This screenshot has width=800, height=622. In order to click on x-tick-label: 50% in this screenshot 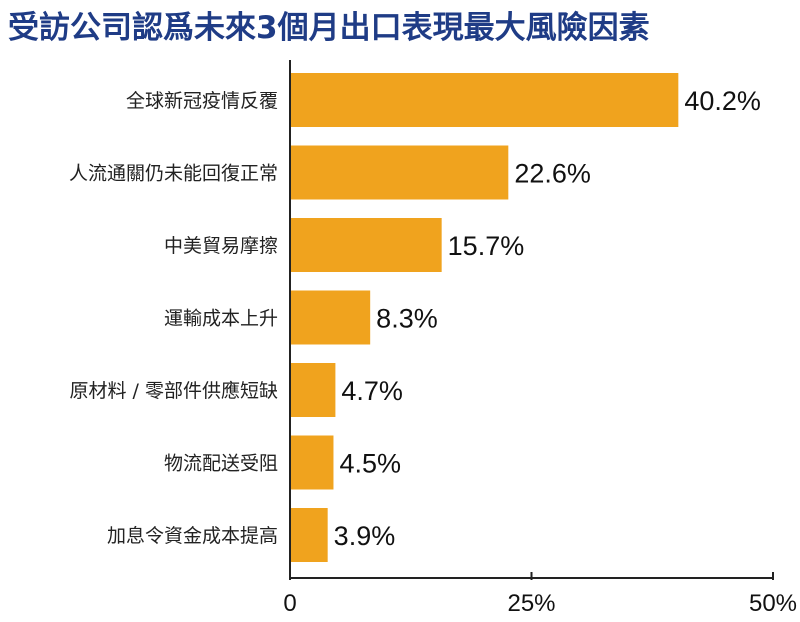, I will do `click(773, 603)`.